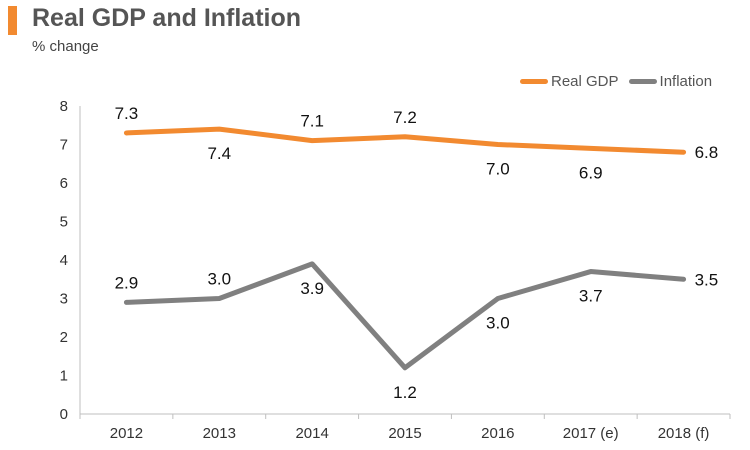 This screenshot has width=750, height=450. I want to click on y-tick-label: 5, so click(64, 222).